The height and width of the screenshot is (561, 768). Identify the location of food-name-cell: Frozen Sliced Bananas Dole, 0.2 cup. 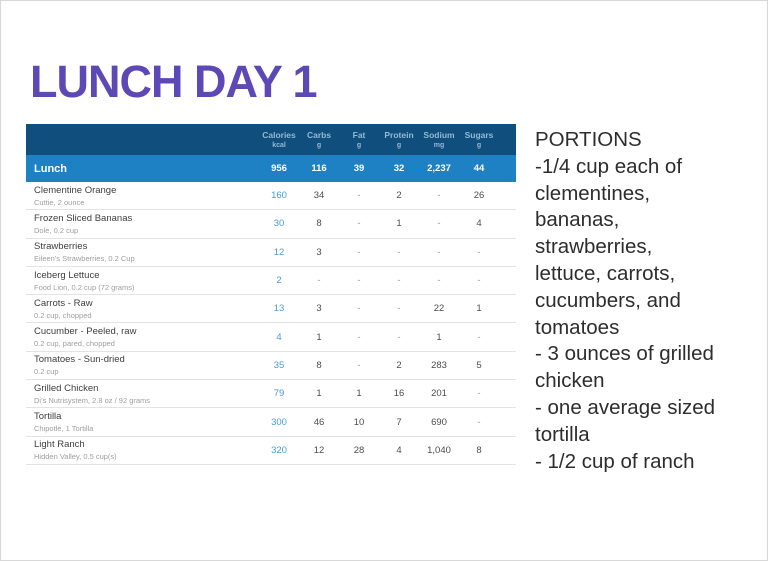
(142, 224).